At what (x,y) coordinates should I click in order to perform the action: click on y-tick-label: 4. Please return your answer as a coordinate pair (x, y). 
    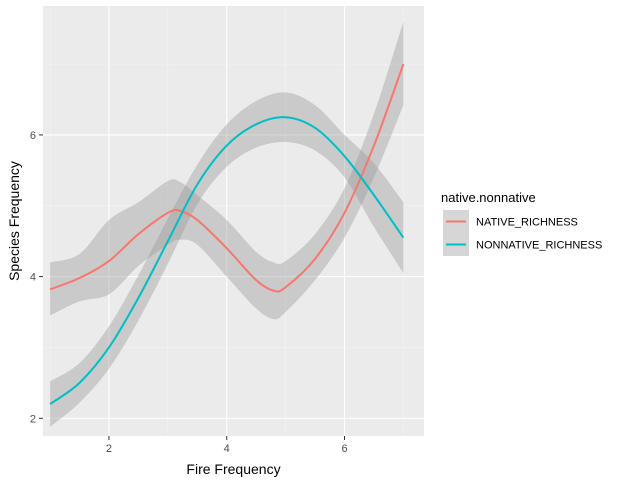
    Looking at the image, I should click on (33, 278).